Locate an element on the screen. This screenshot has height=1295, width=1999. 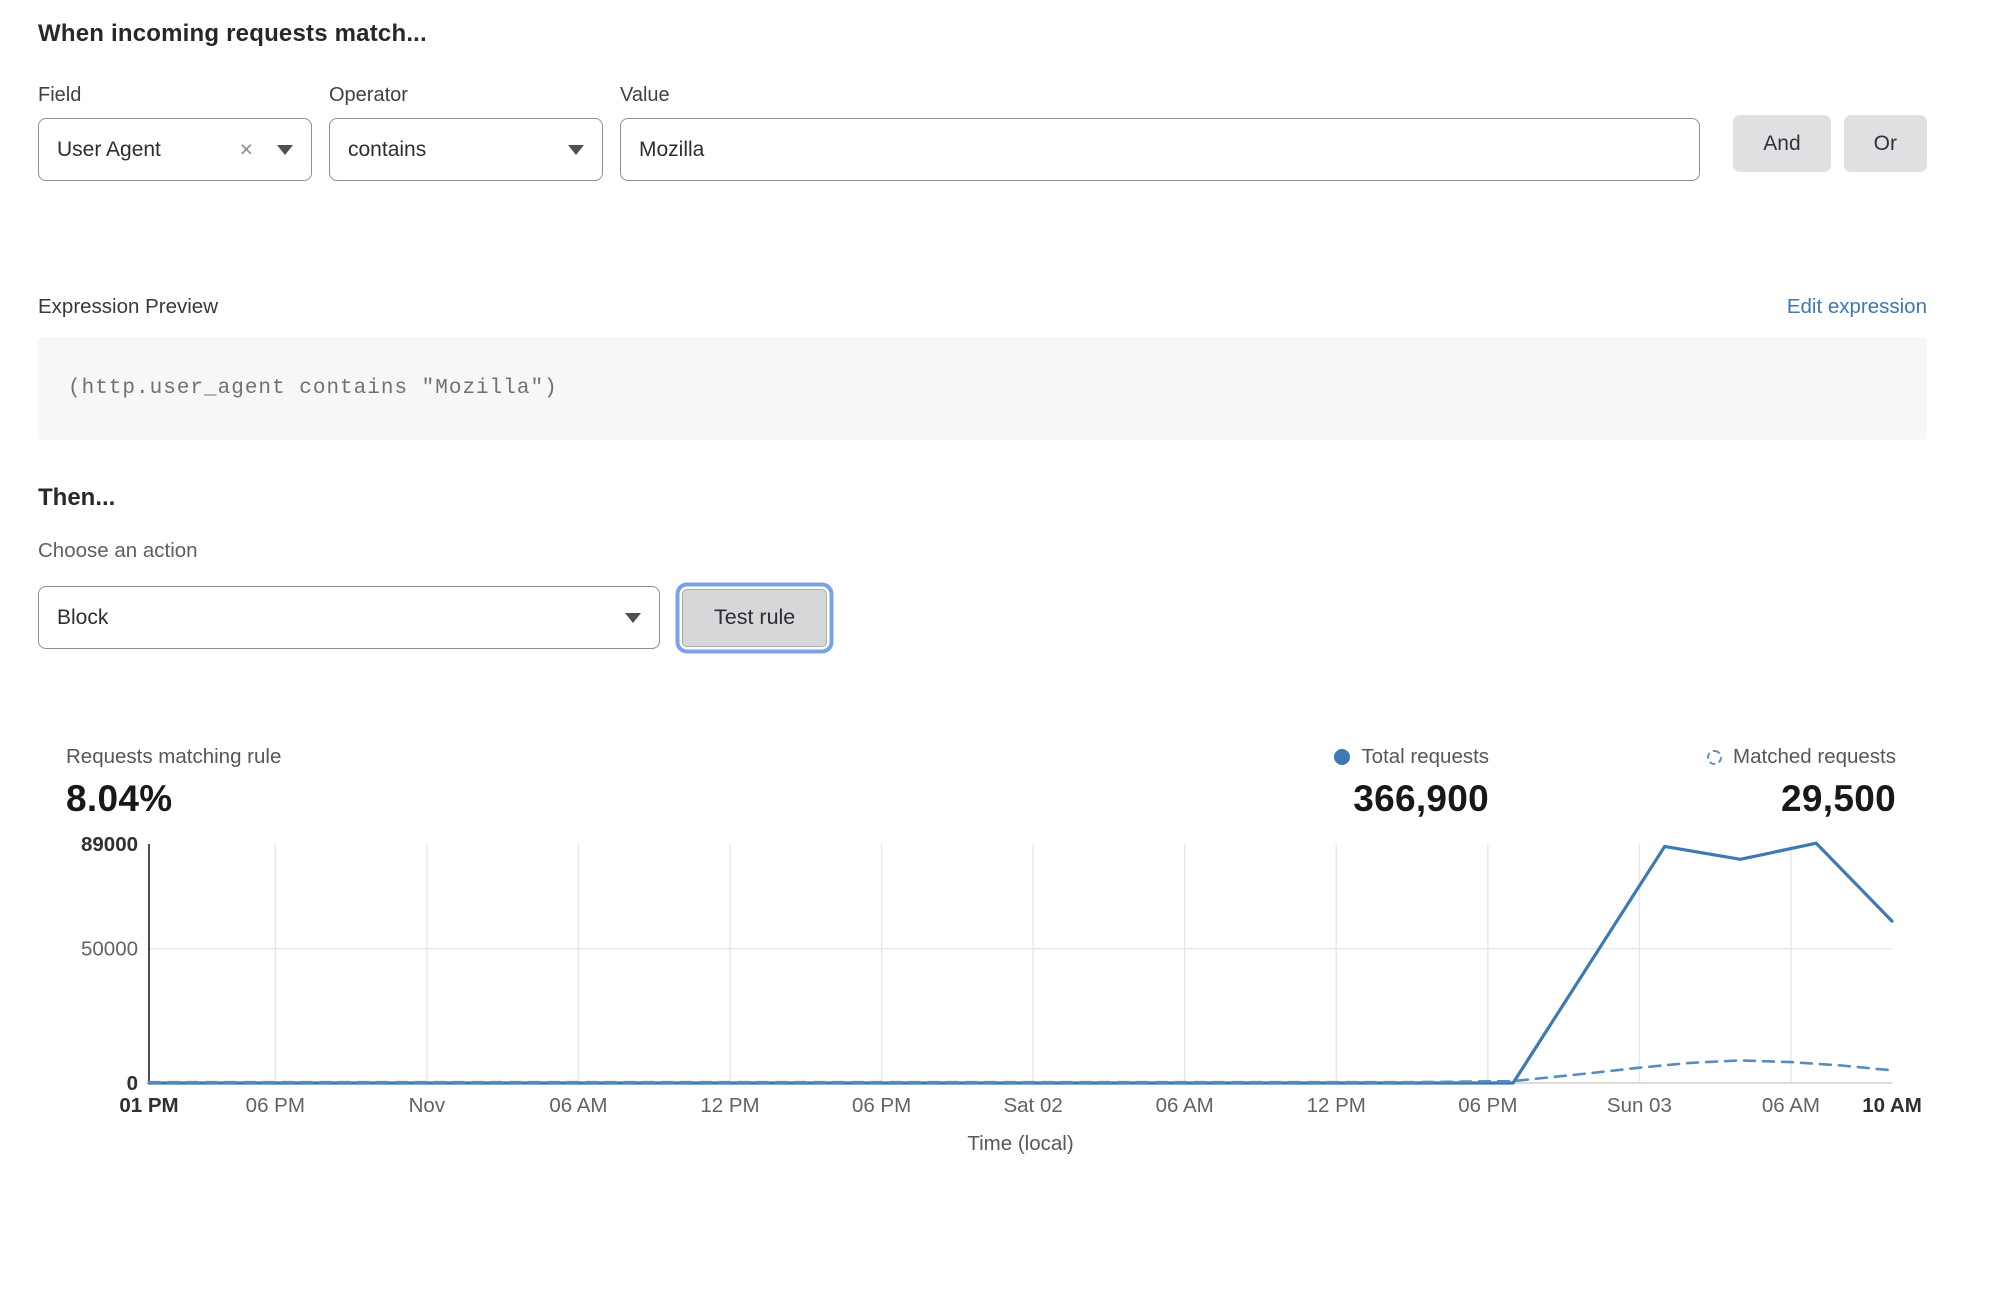
x-tick-label: Sun 03 is located at coordinates (1639, 1105).